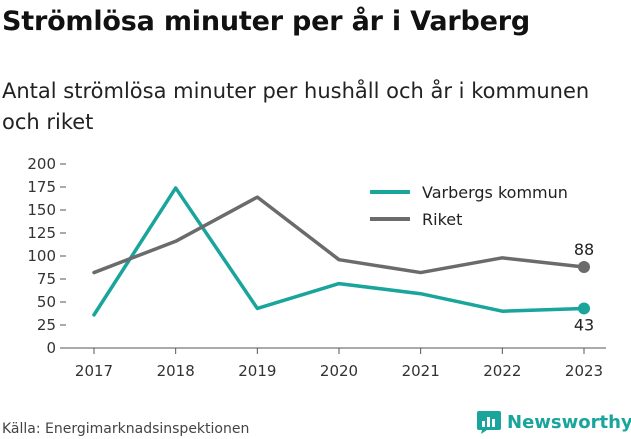 The width and height of the screenshot is (631, 439). I want to click on y-tick-label: 75, so click(46, 279).